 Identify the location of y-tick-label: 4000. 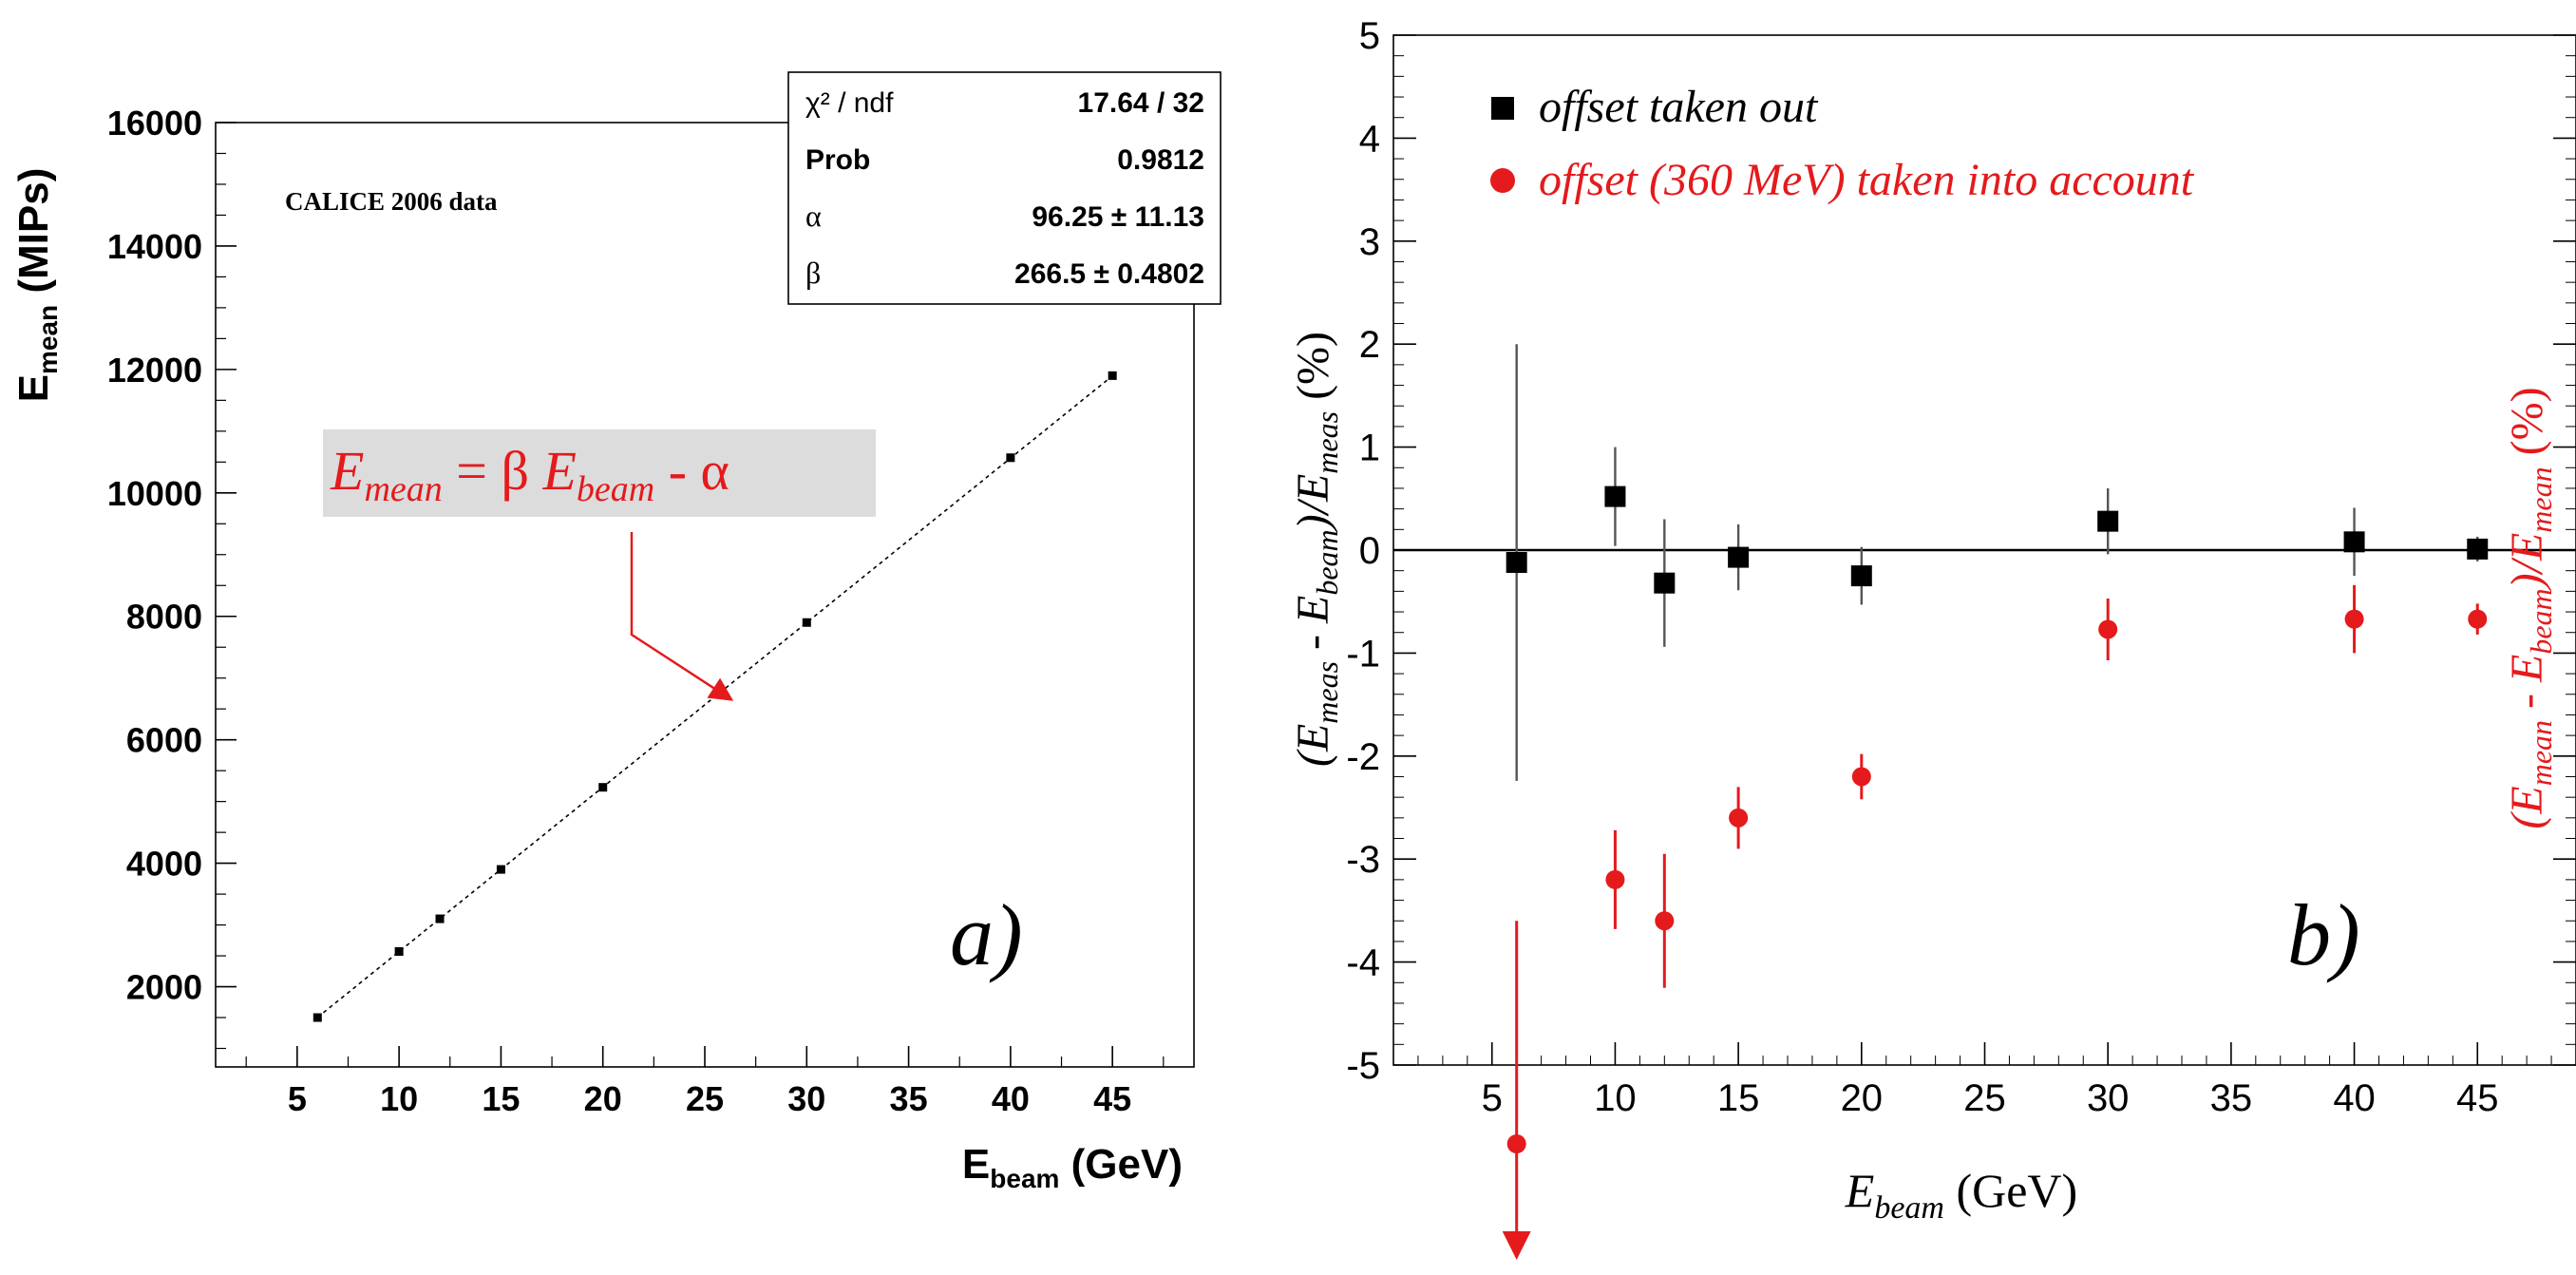
(164, 864).